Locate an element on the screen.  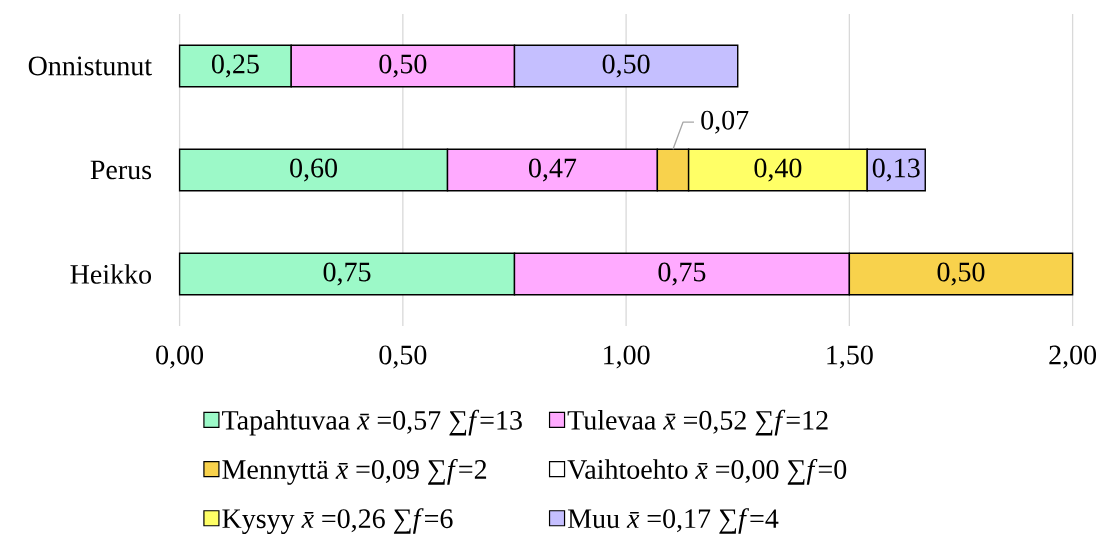
x-tick-label: 1,50 is located at coordinates (850, 357).